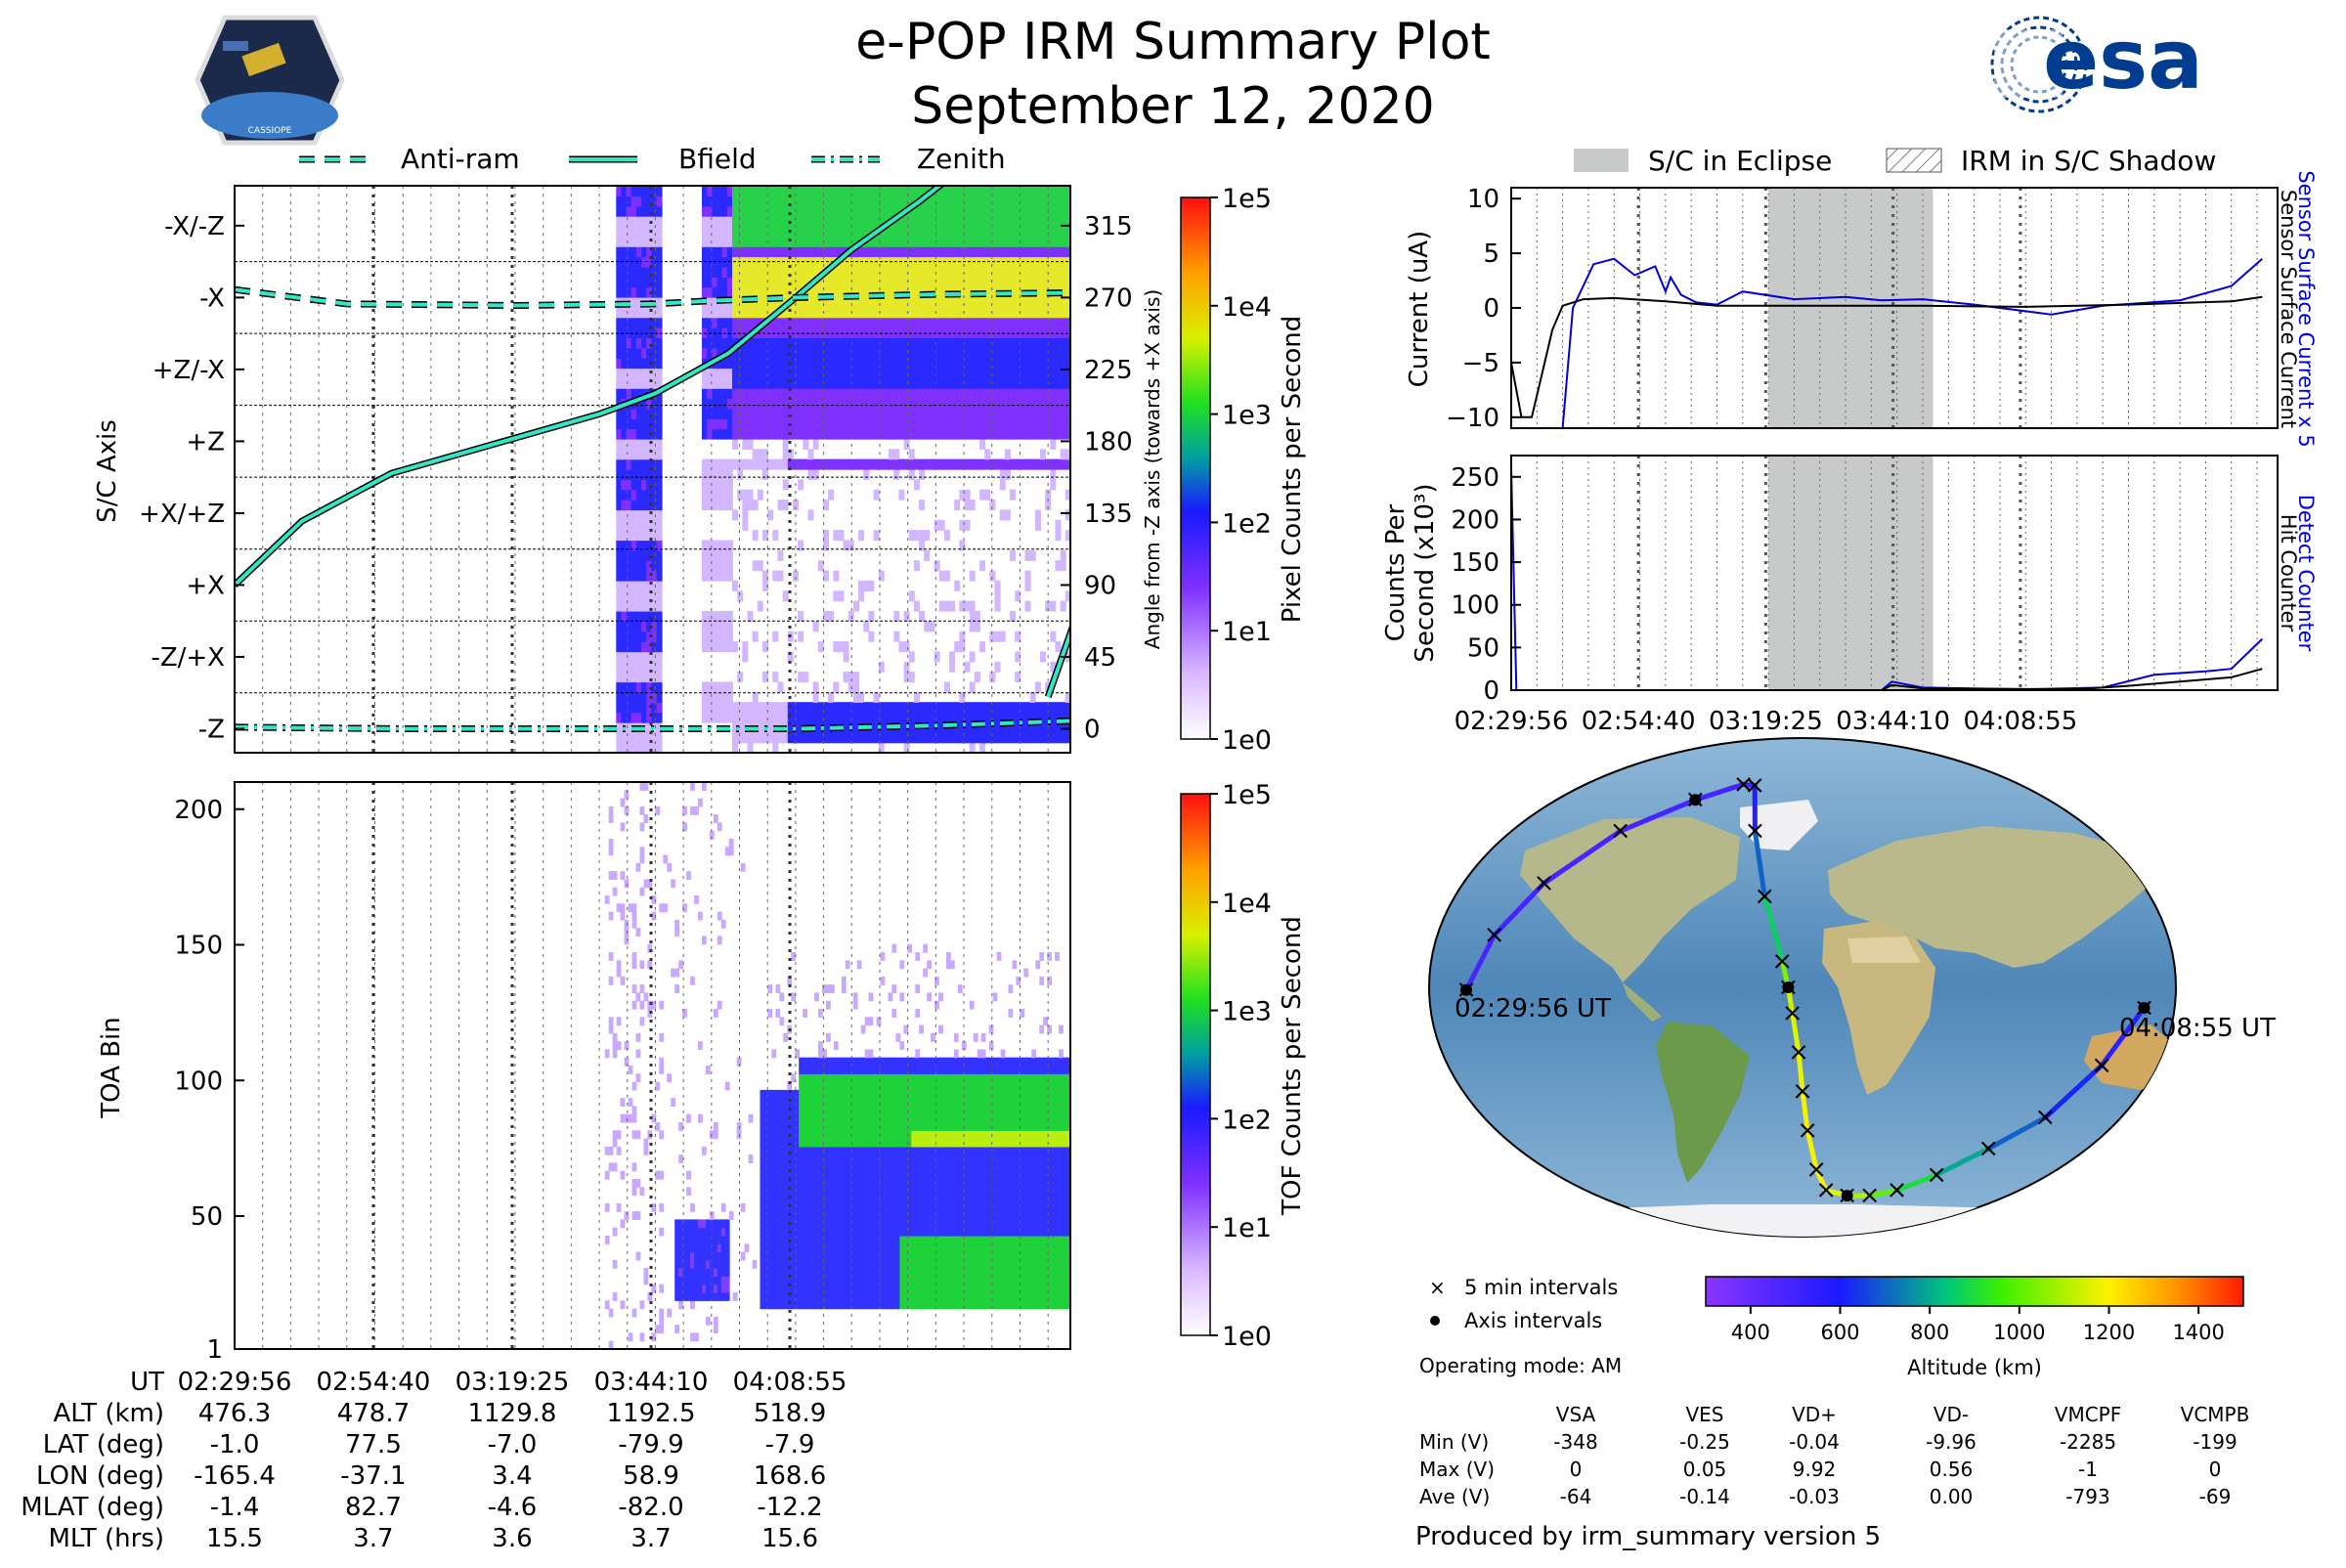 The height and width of the screenshot is (1568, 2346). What do you see at coordinates (1093, 730) in the screenshot?
I see `attitude-angle-label: 0` at bounding box center [1093, 730].